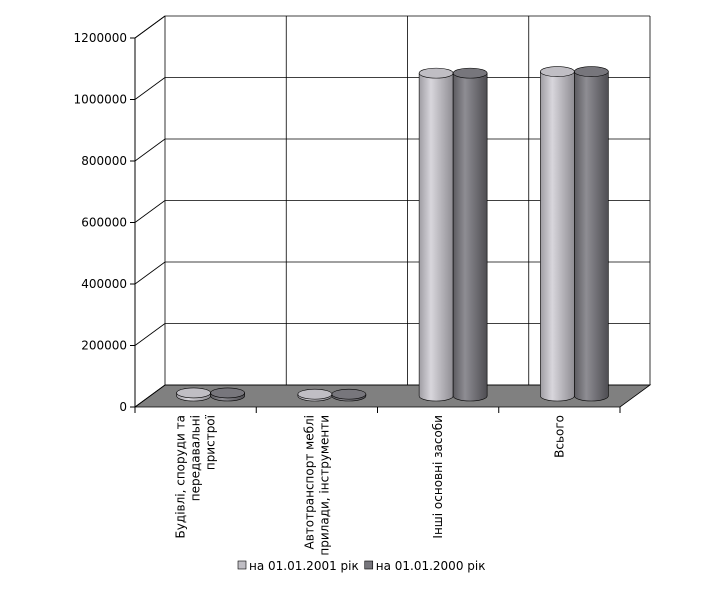  I want to click on x-tick-label: Автотранспорт мебліприлади, інструменти, so click(316, 485).